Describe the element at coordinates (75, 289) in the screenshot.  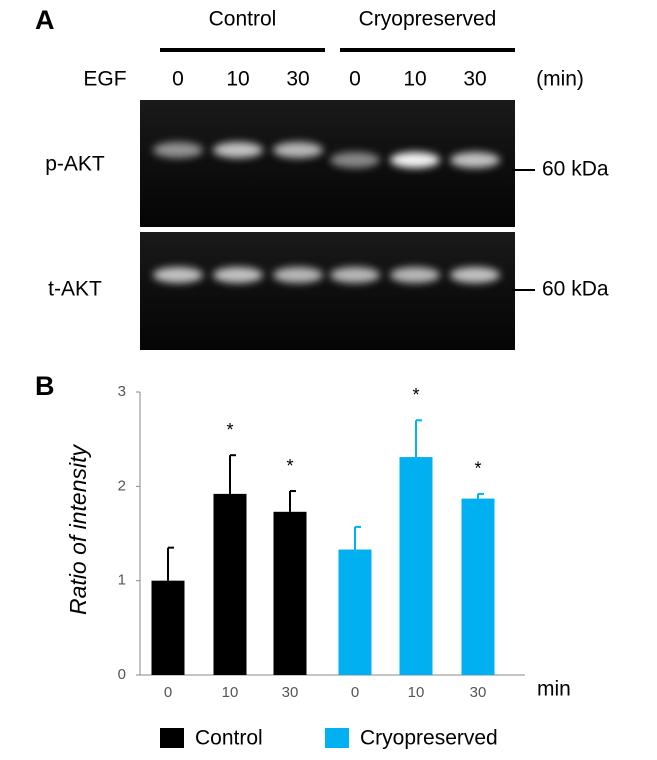
I see `row-label: t-AKT` at that location.